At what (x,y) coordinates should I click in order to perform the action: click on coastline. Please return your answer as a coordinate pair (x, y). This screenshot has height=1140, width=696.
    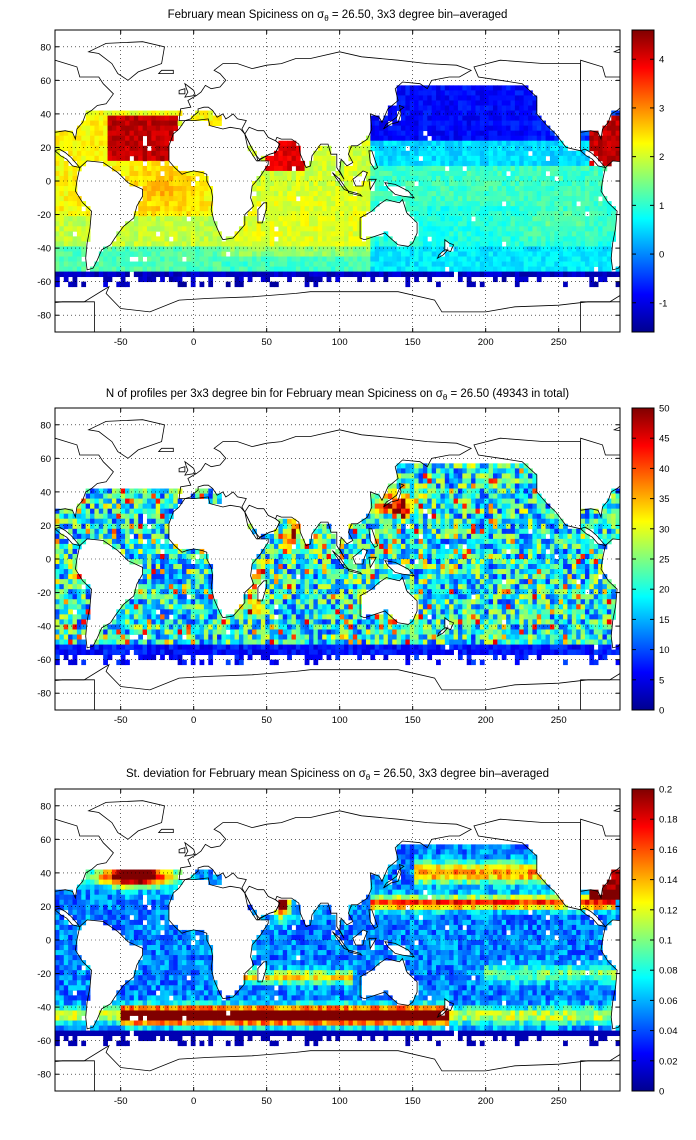
    Looking at the image, I should click on (55, 107).